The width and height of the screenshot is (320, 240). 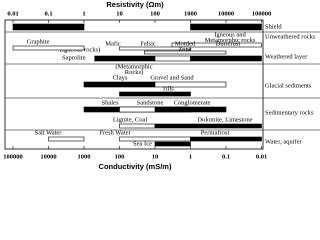 I want to click on x2-tick-label: 10, so click(x=155, y=156).